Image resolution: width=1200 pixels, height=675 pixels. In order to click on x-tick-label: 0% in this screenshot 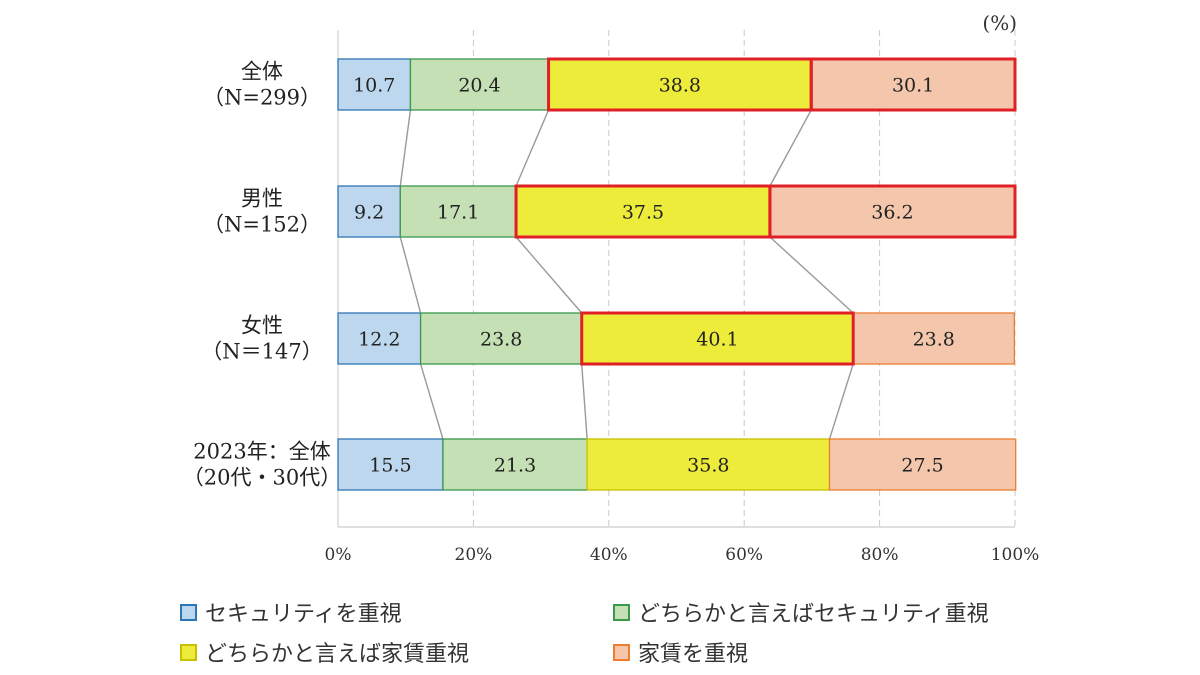, I will do `click(338, 555)`.